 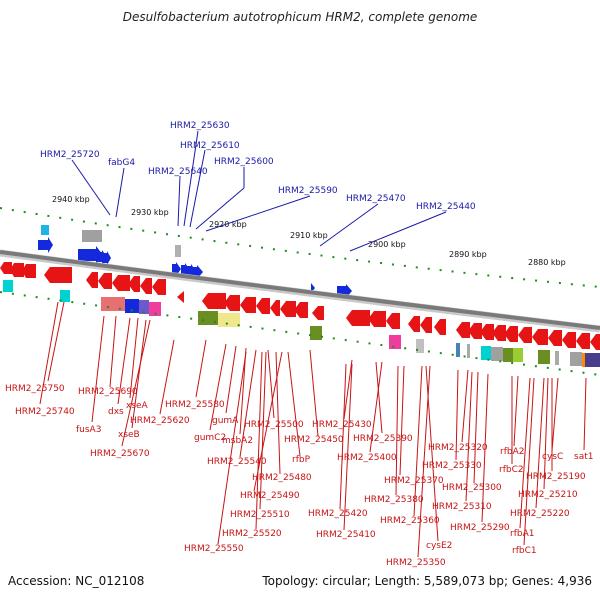 I want to click on scale-label: 2920 kbp, so click(x=228, y=224).